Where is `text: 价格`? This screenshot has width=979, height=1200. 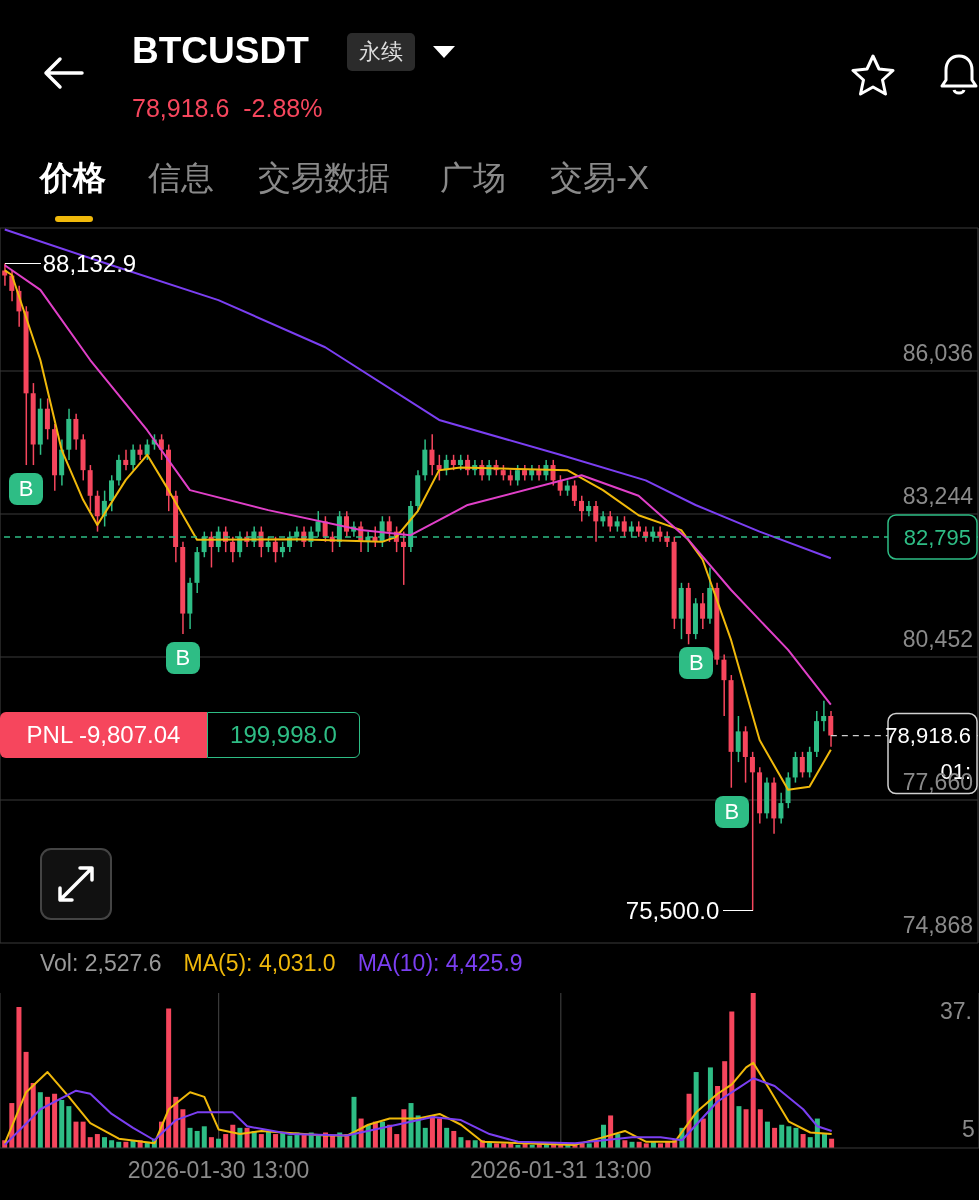 text: 价格 is located at coordinates (73, 178).